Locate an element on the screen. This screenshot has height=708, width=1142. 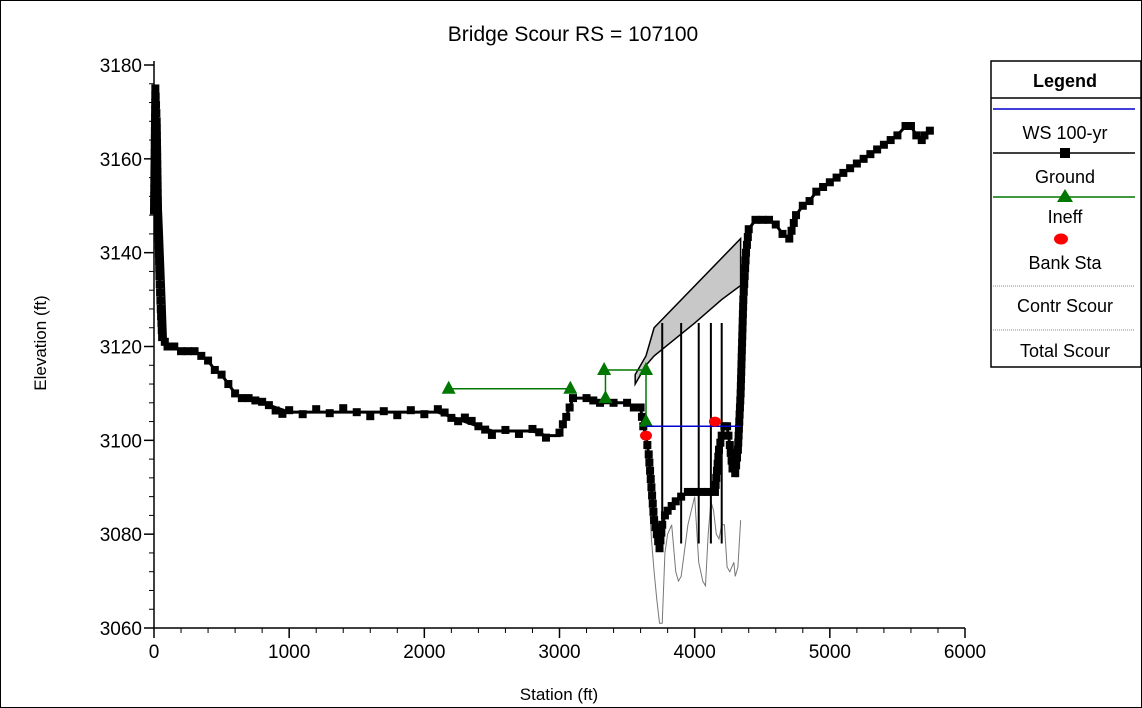
legend-box is located at coordinates (1065, 214).